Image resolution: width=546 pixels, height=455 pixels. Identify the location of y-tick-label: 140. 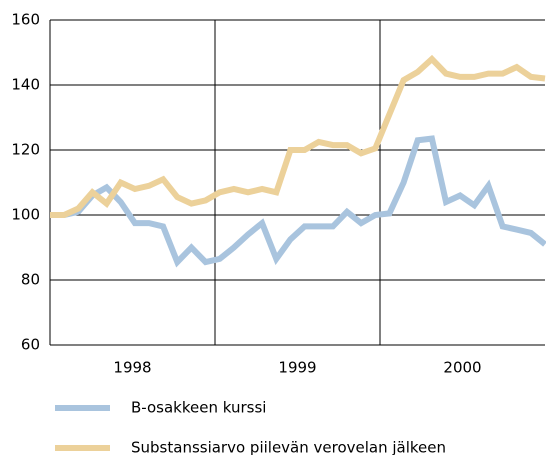
(25, 85).